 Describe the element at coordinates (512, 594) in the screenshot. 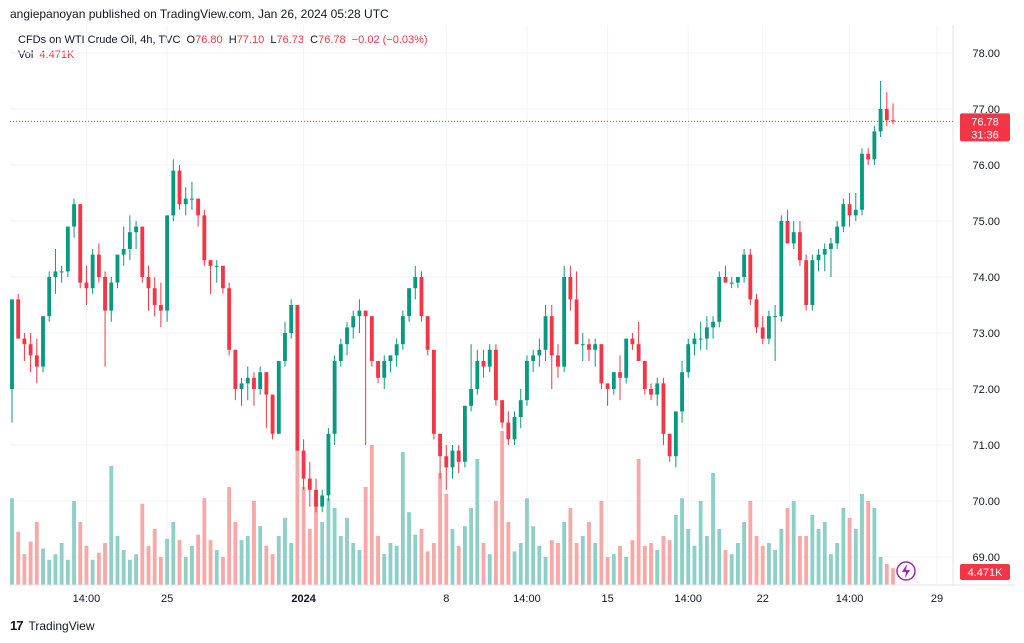

I see `time-axis: 14:00 25 2024 8 14:00 15 14:00 22 14:00 29` at that location.